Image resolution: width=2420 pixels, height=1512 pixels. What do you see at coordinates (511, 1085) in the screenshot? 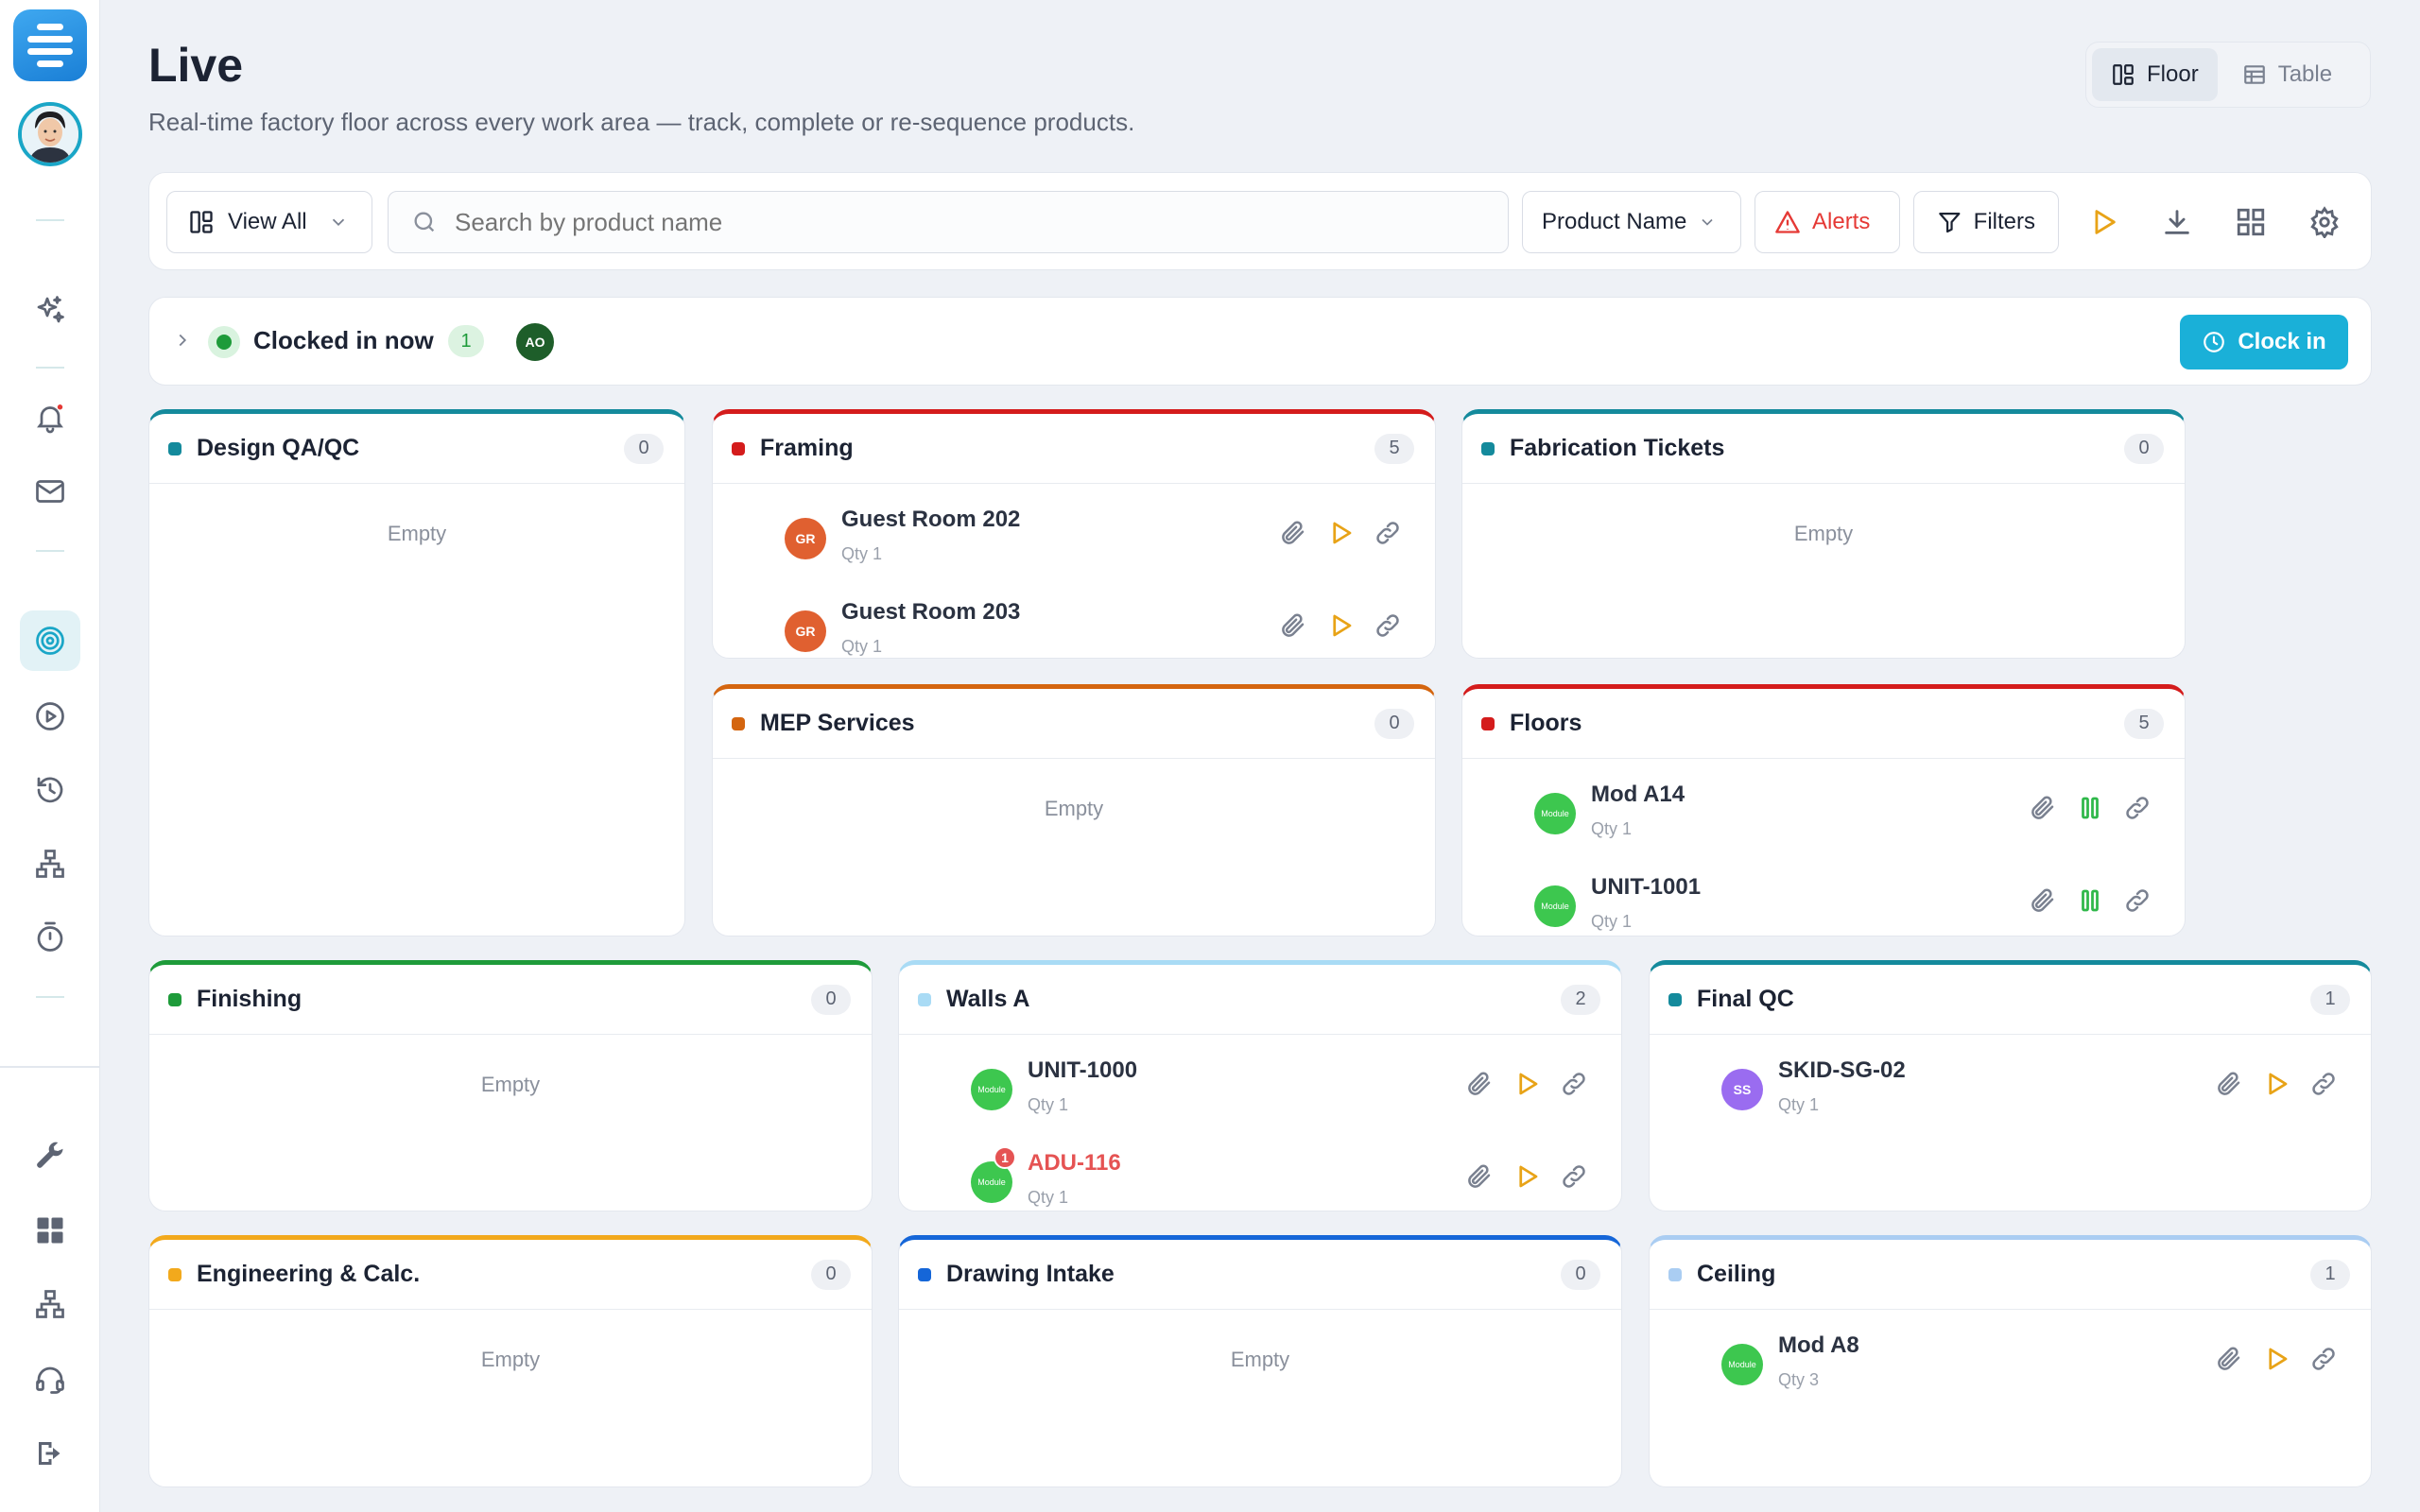
I see `work-area-panel: Finishing 0 Empty` at bounding box center [511, 1085].